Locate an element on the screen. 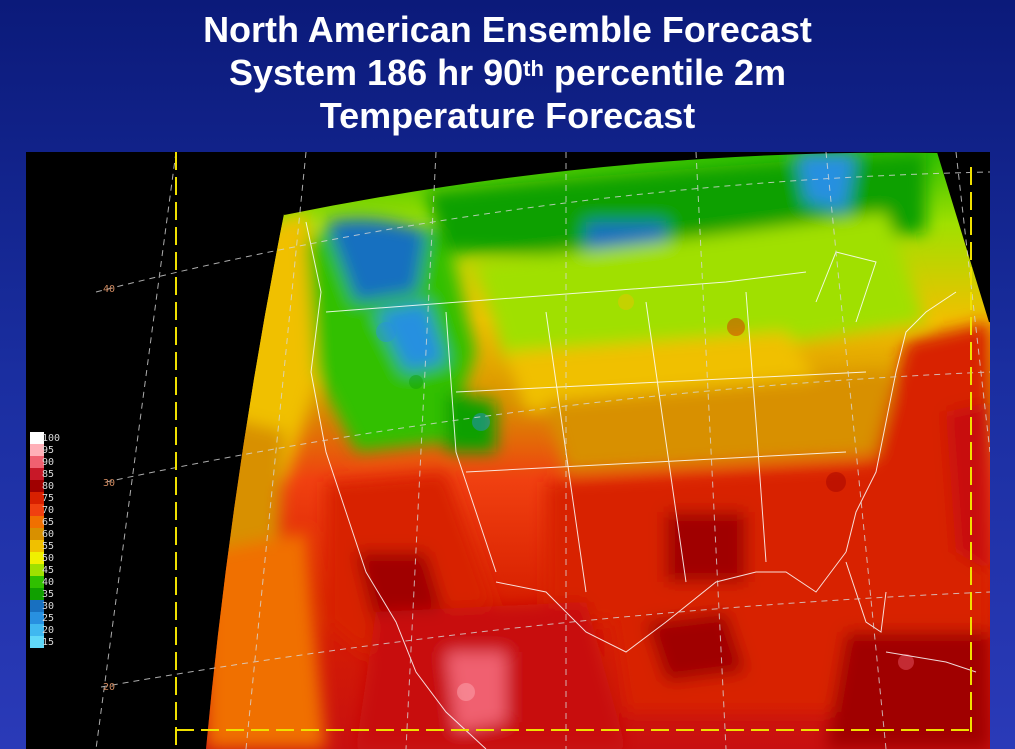 Image resolution: width=1015 pixels, height=749 pixels. legend-label-95: 95 is located at coordinates (48, 450).